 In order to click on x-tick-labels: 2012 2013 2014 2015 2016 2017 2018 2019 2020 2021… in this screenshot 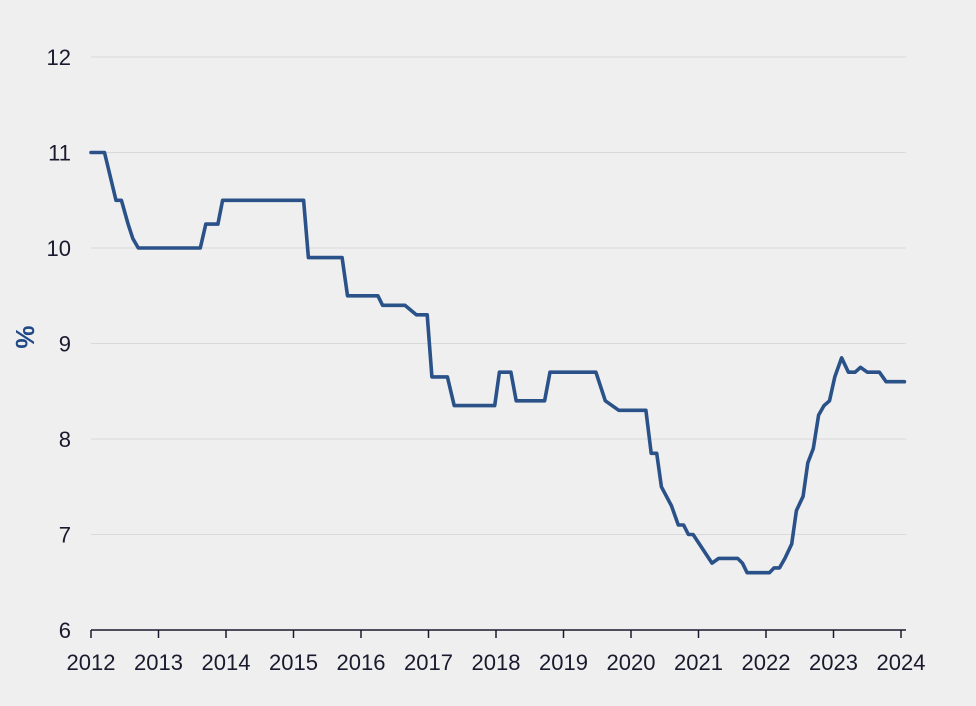, I will do `click(496, 662)`.